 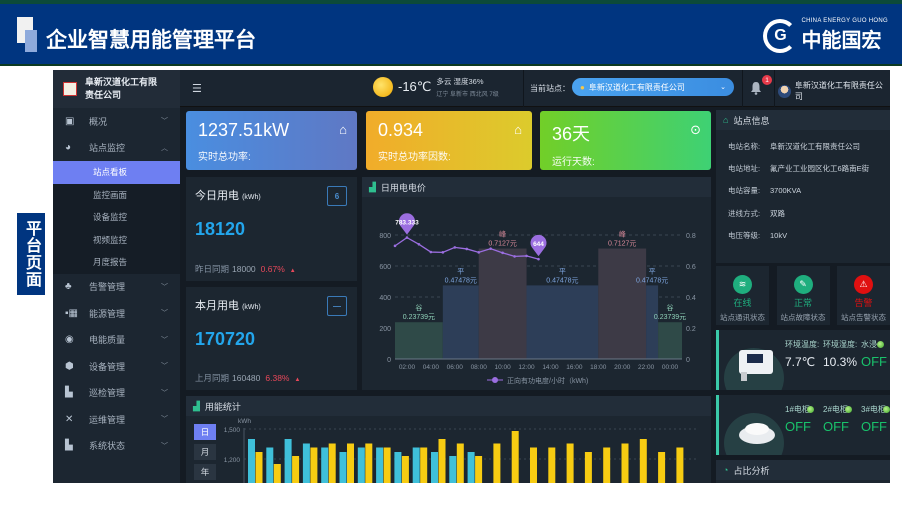 I want to click on sidebar-item-4: ◉ 电能质量 ﹀, so click(x=116, y=340).